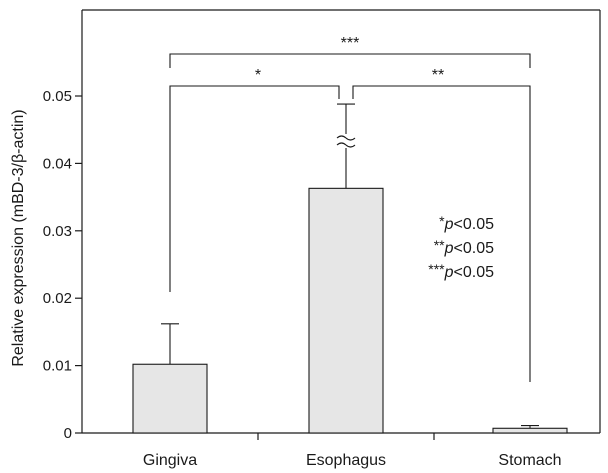  Describe the element at coordinates (438, 75) in the screenshot. I see `significance-label: **` at that location.